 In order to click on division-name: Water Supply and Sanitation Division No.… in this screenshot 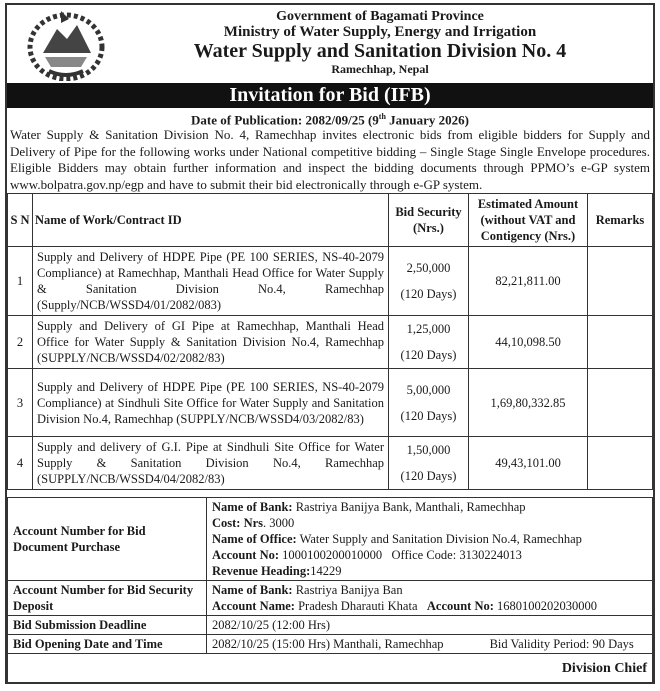, I will do `click(380, 51)`.